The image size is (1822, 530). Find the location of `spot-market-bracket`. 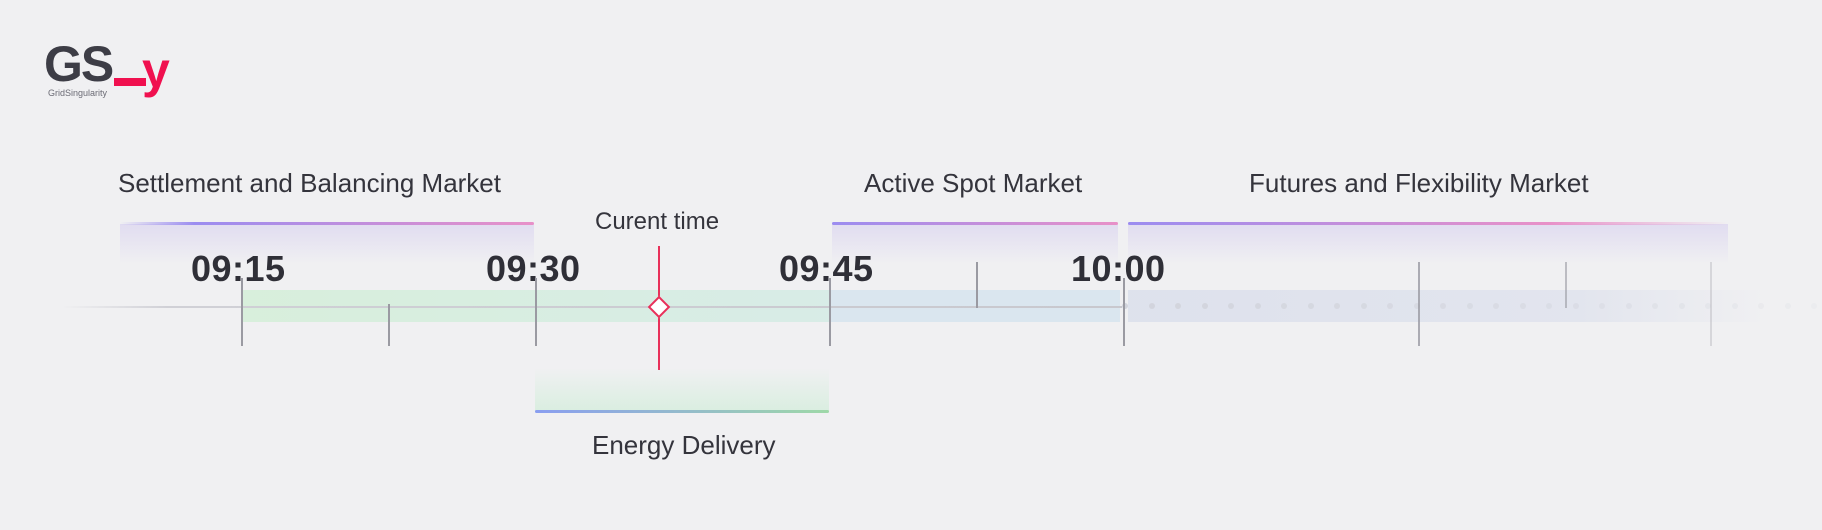

spot-market-bracket is located at coordinates (975, 223).